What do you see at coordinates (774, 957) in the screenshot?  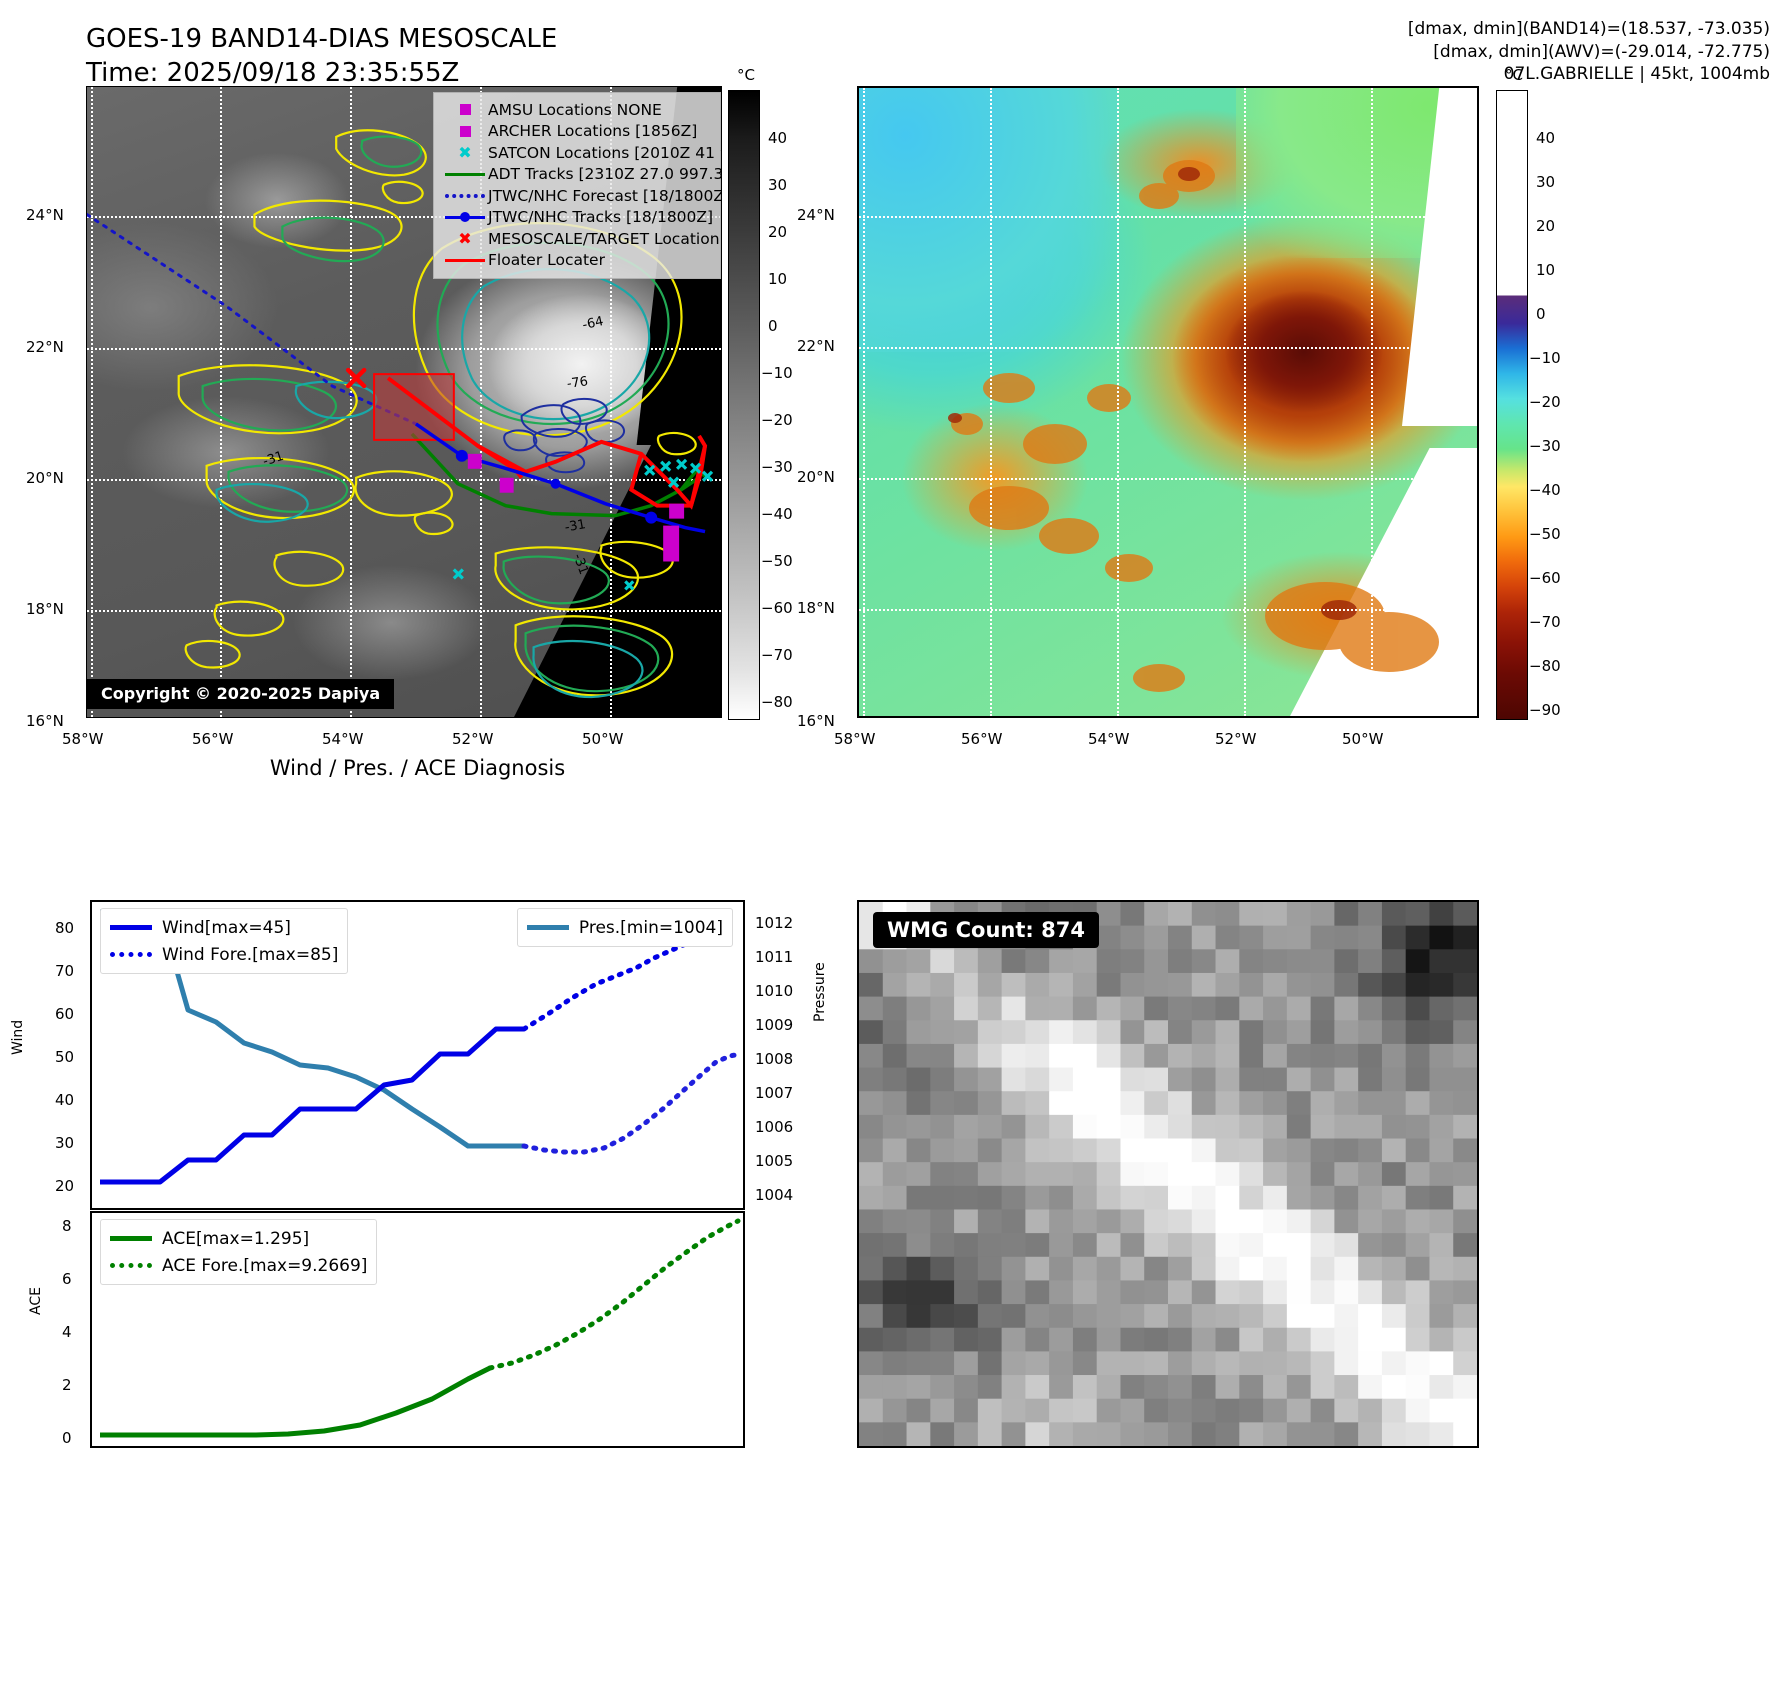 I see `pressure-ytick: 1011` at bounding box center [774, 957].